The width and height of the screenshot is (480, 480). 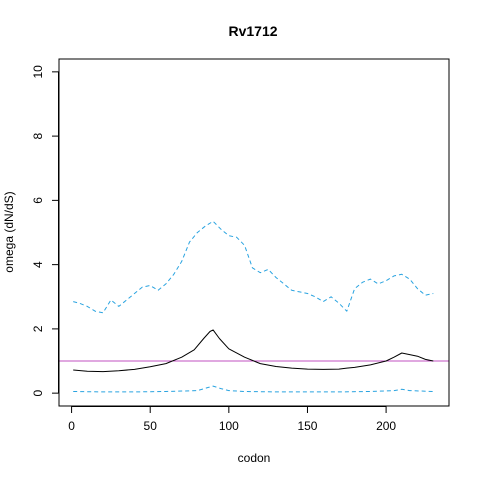 What do you see at coordinates (307, 426) in the screenshot?
I see `x-tick-label: 150` at bounding box center [307, 426].